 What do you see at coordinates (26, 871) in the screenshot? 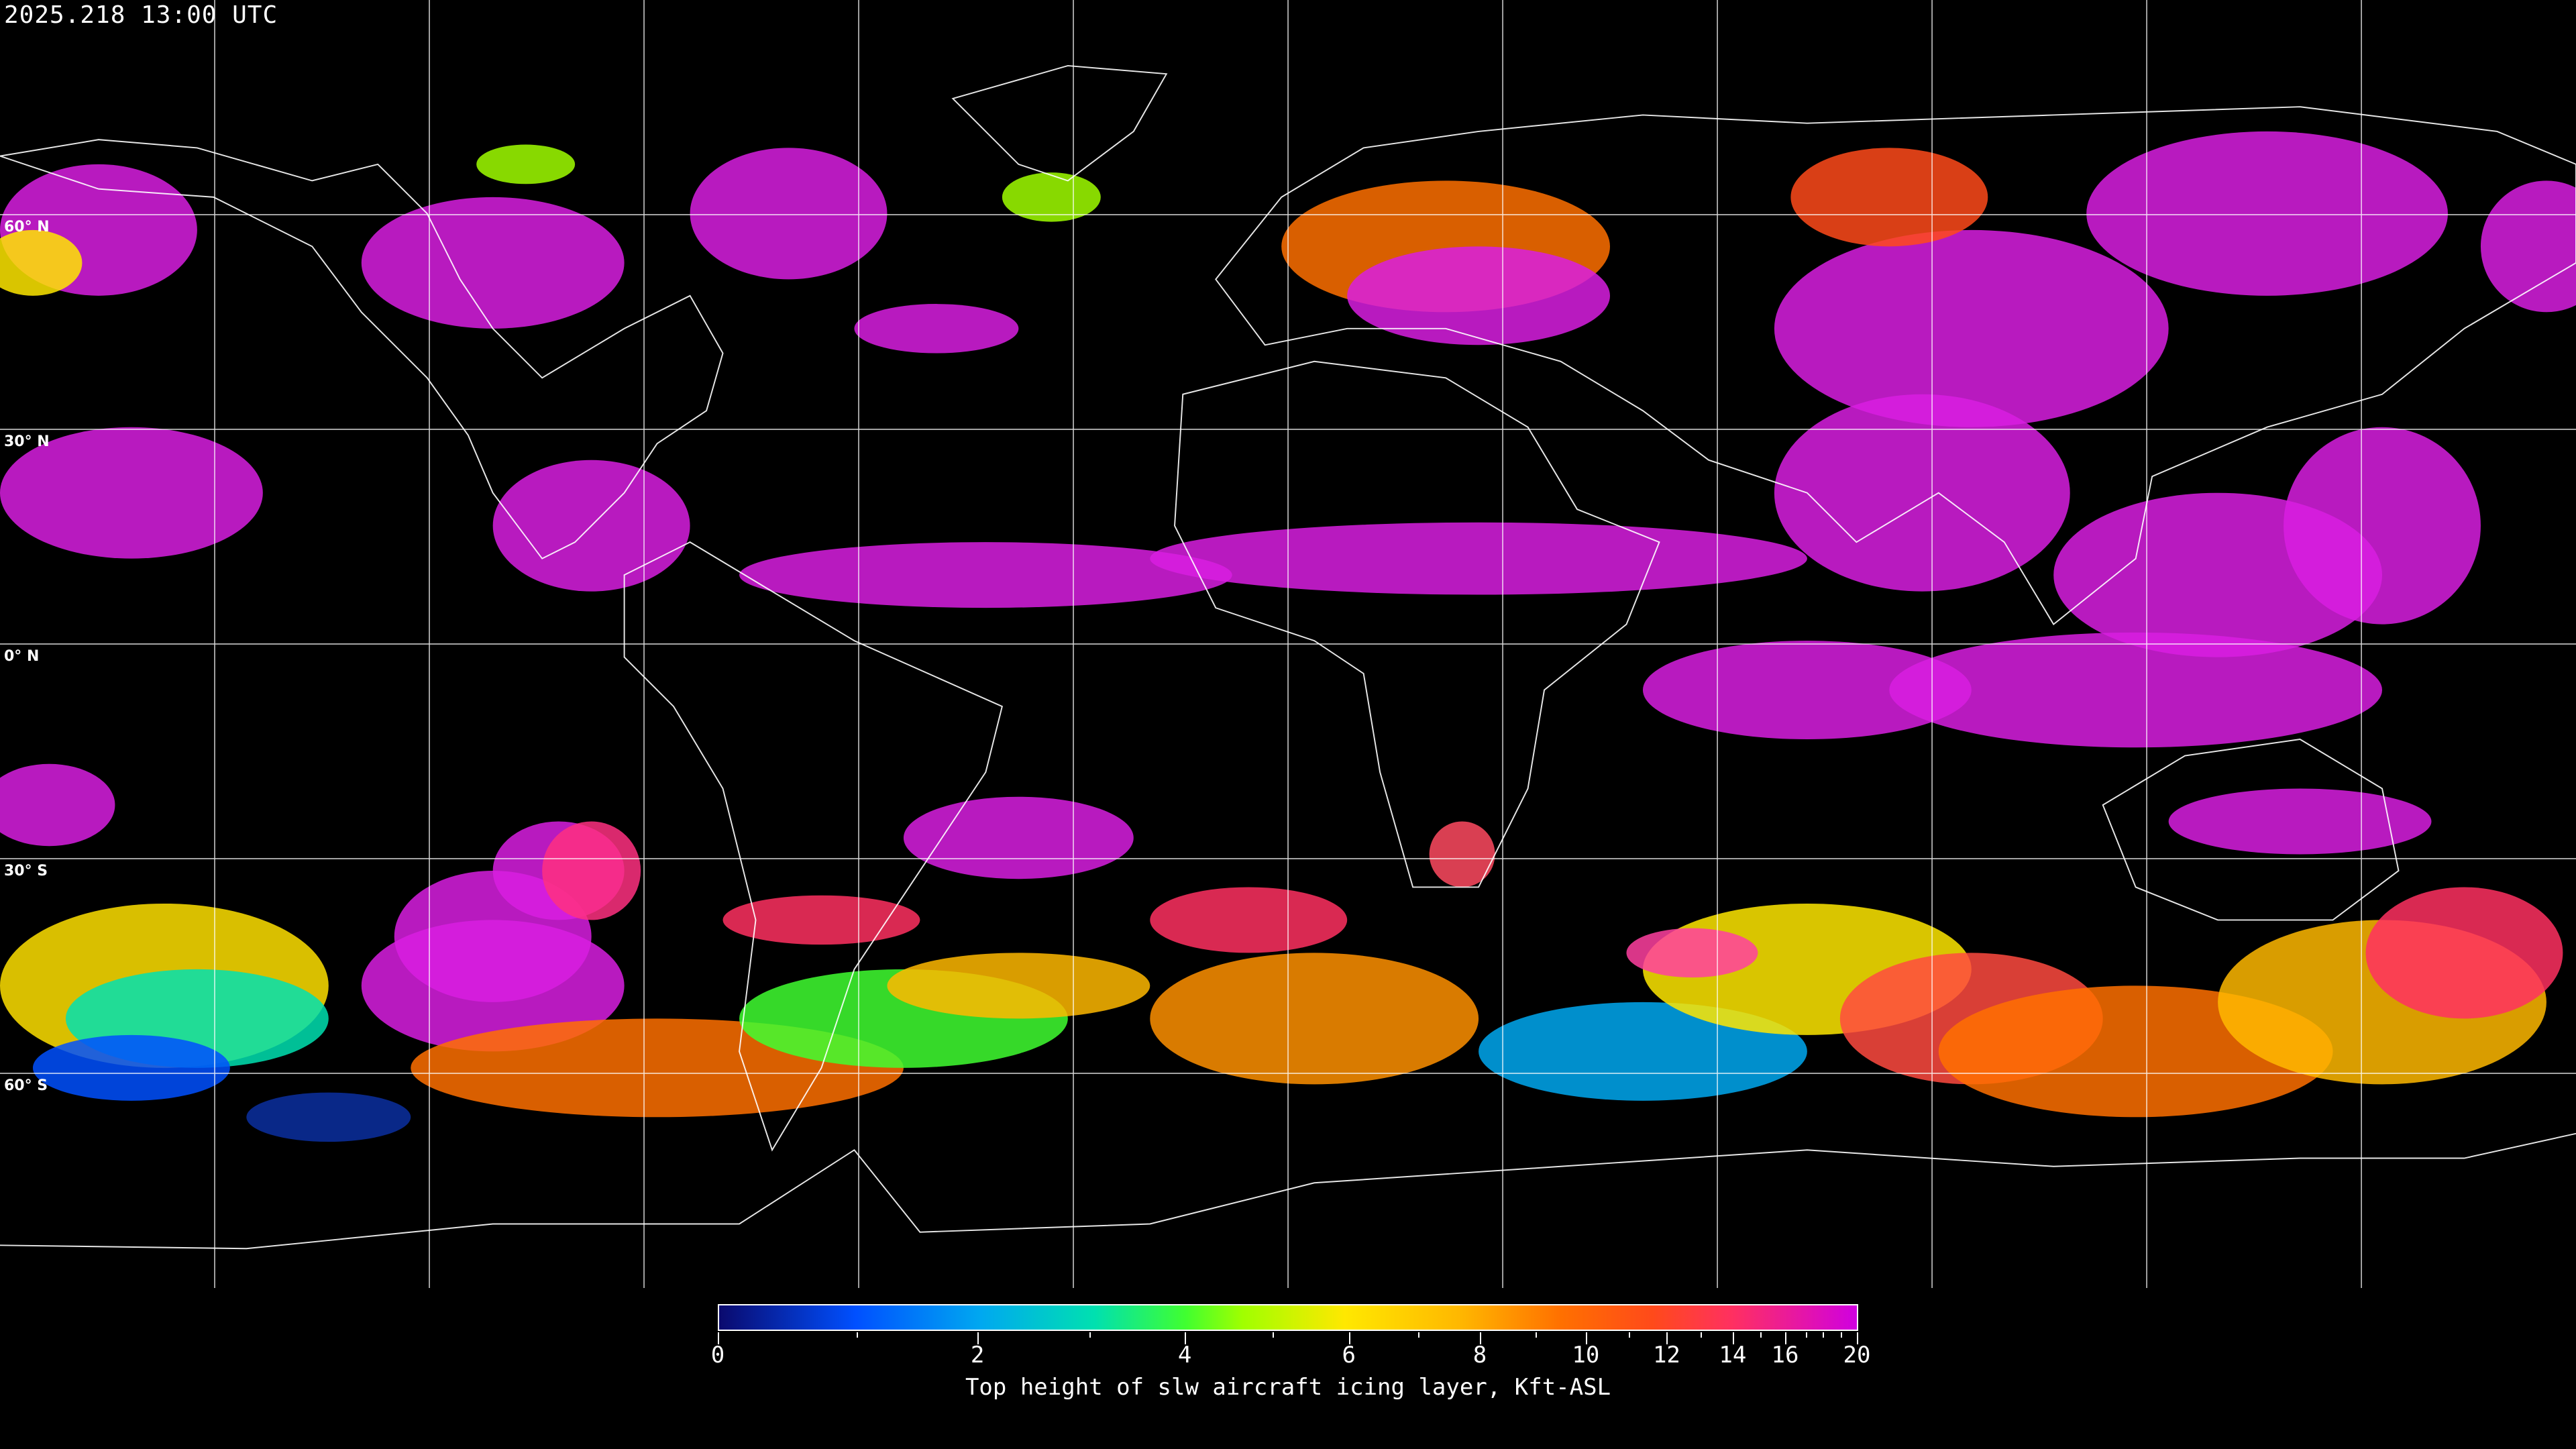
I see `lat-label-30s: 30° S` at bounding box center [26, 871].